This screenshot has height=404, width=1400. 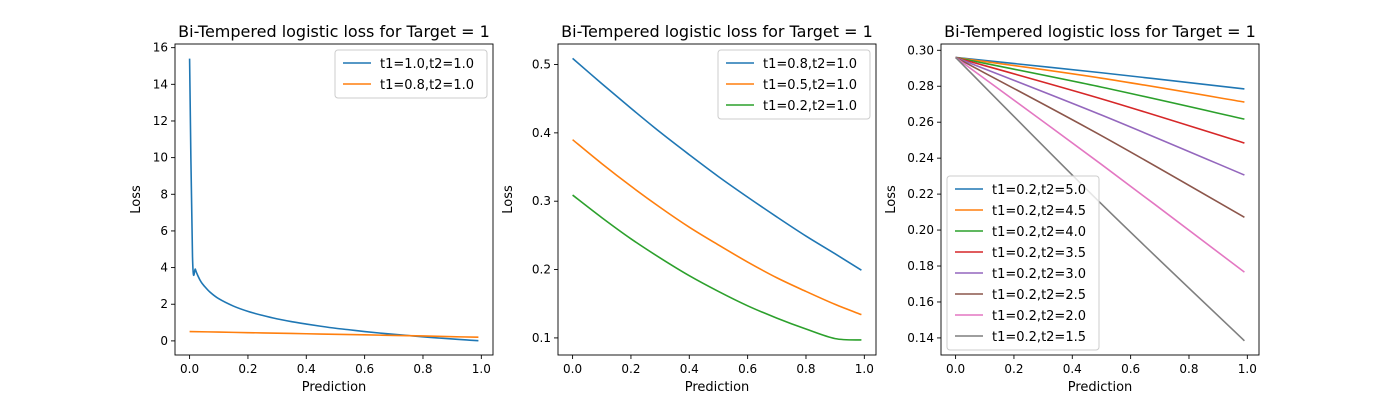 What do you see at coordinates (541, 338) in the screenshot?
I see `y-tick-label: 0.1` at bounding box center [541, 338].